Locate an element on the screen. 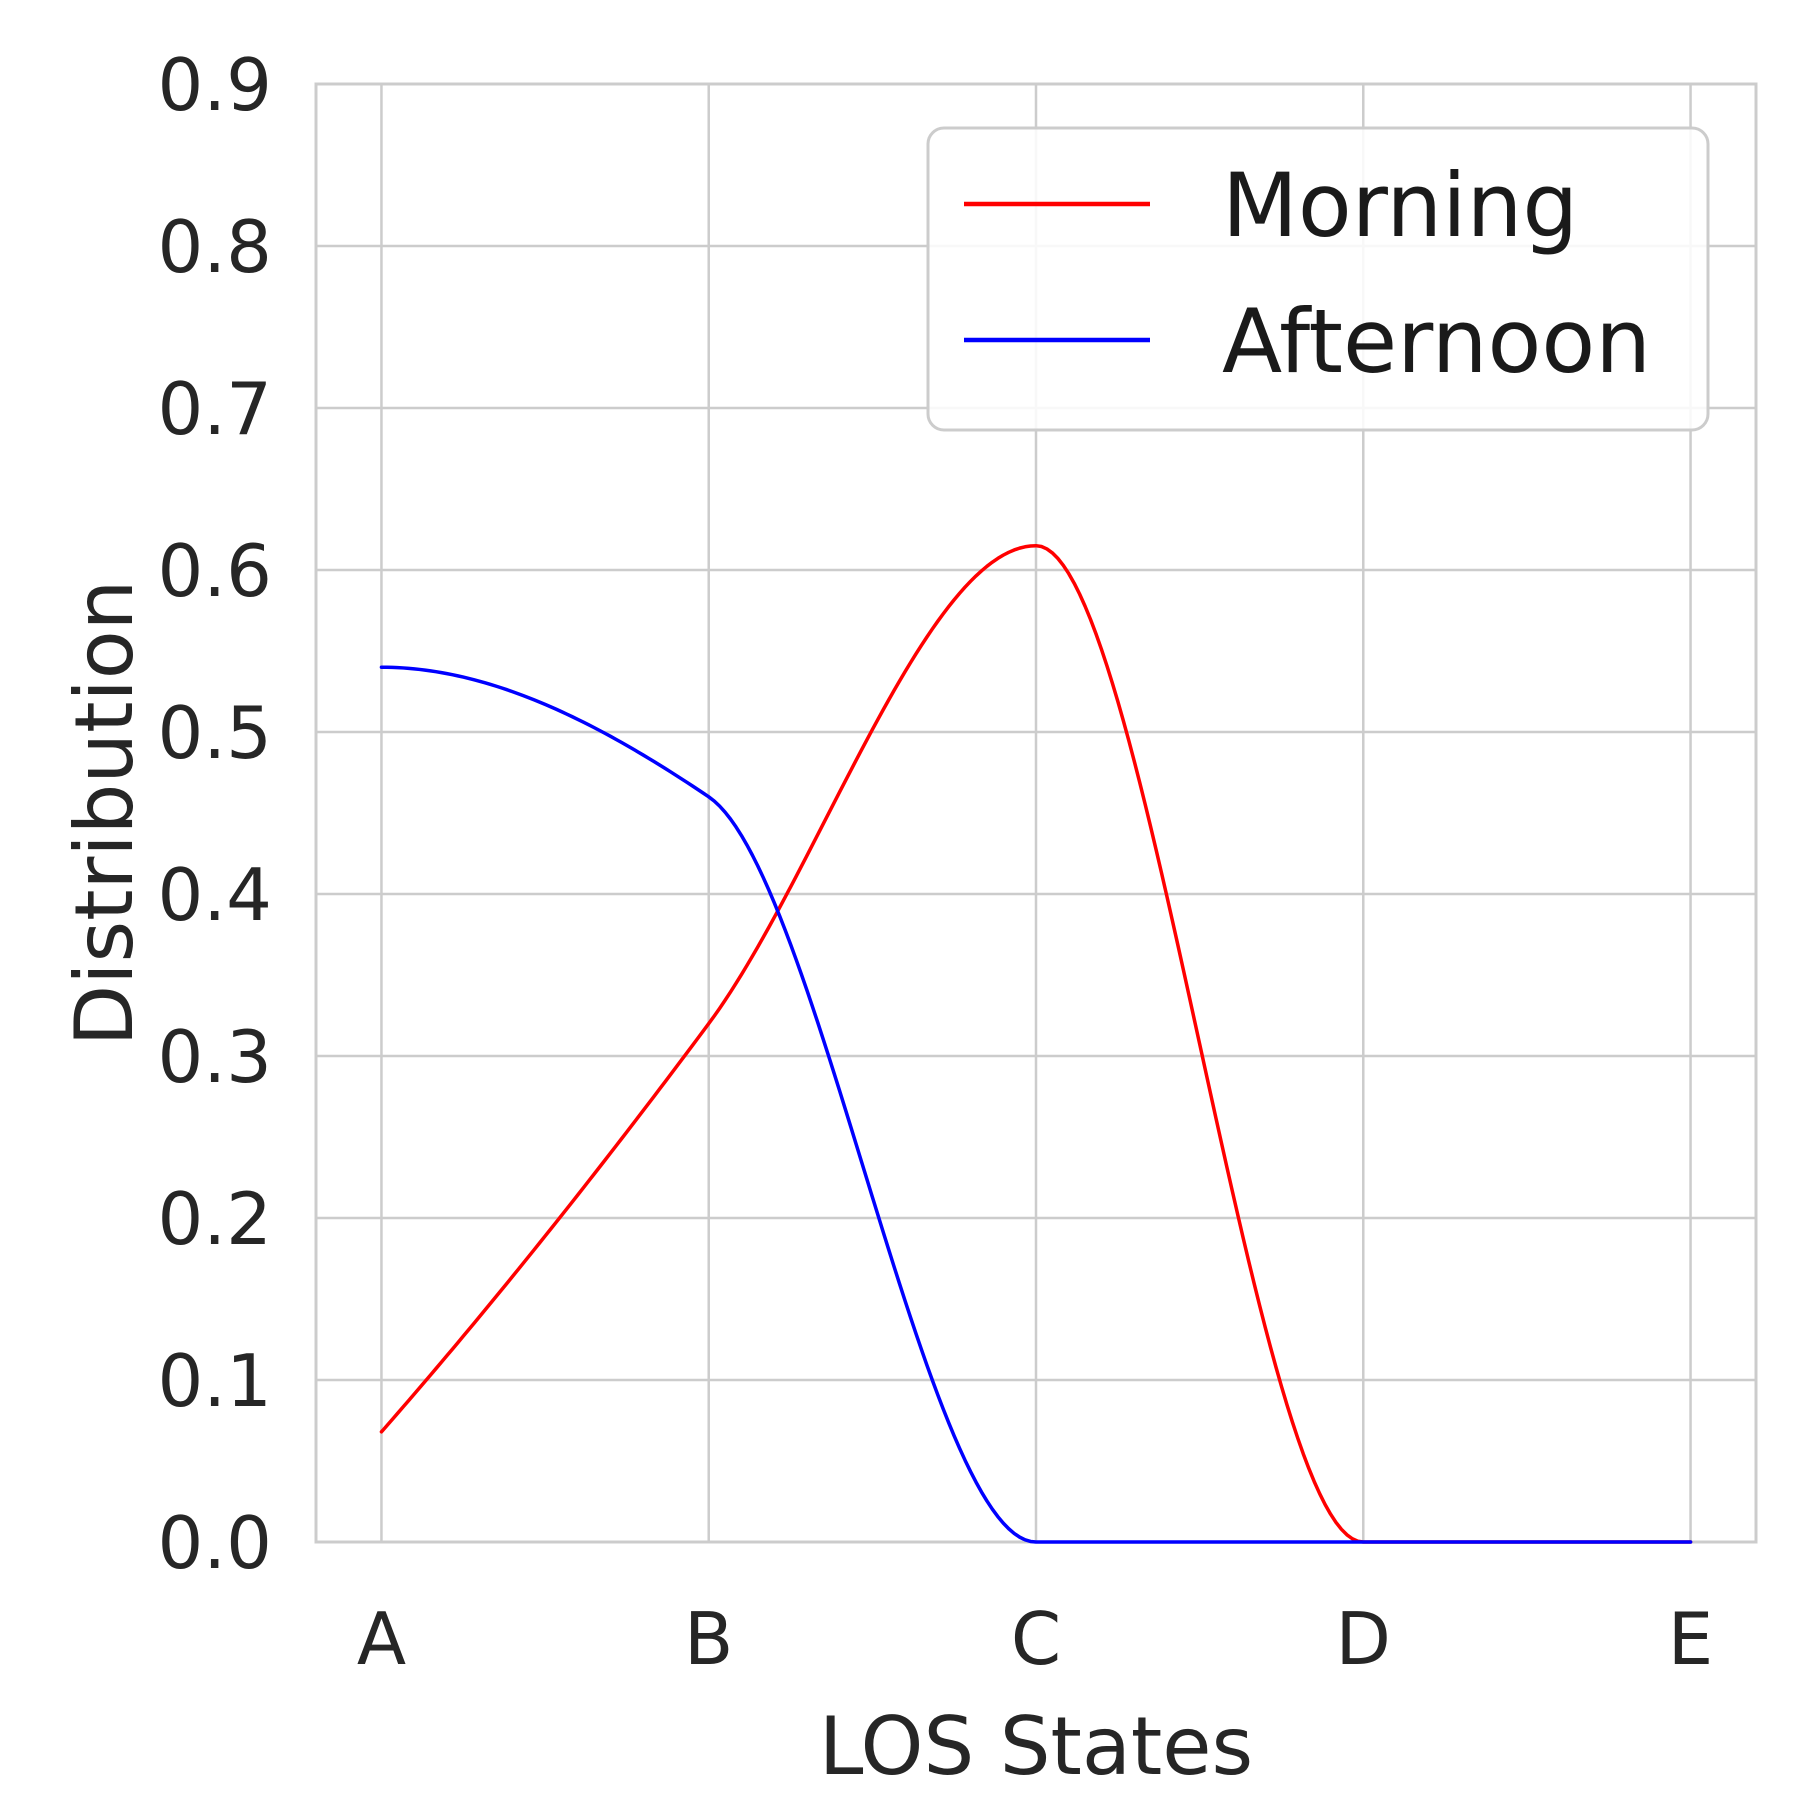 The image size is (1800, 1800). x-tick-label: D is located at coordinates (1363, 1639).